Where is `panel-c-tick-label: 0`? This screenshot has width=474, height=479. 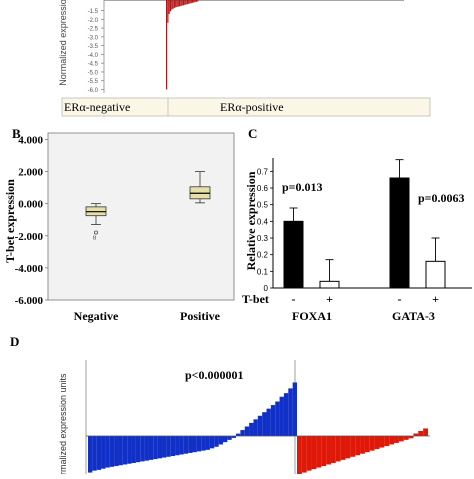
panel-c-tick-label: 0 is located at coordinates (266, 288).